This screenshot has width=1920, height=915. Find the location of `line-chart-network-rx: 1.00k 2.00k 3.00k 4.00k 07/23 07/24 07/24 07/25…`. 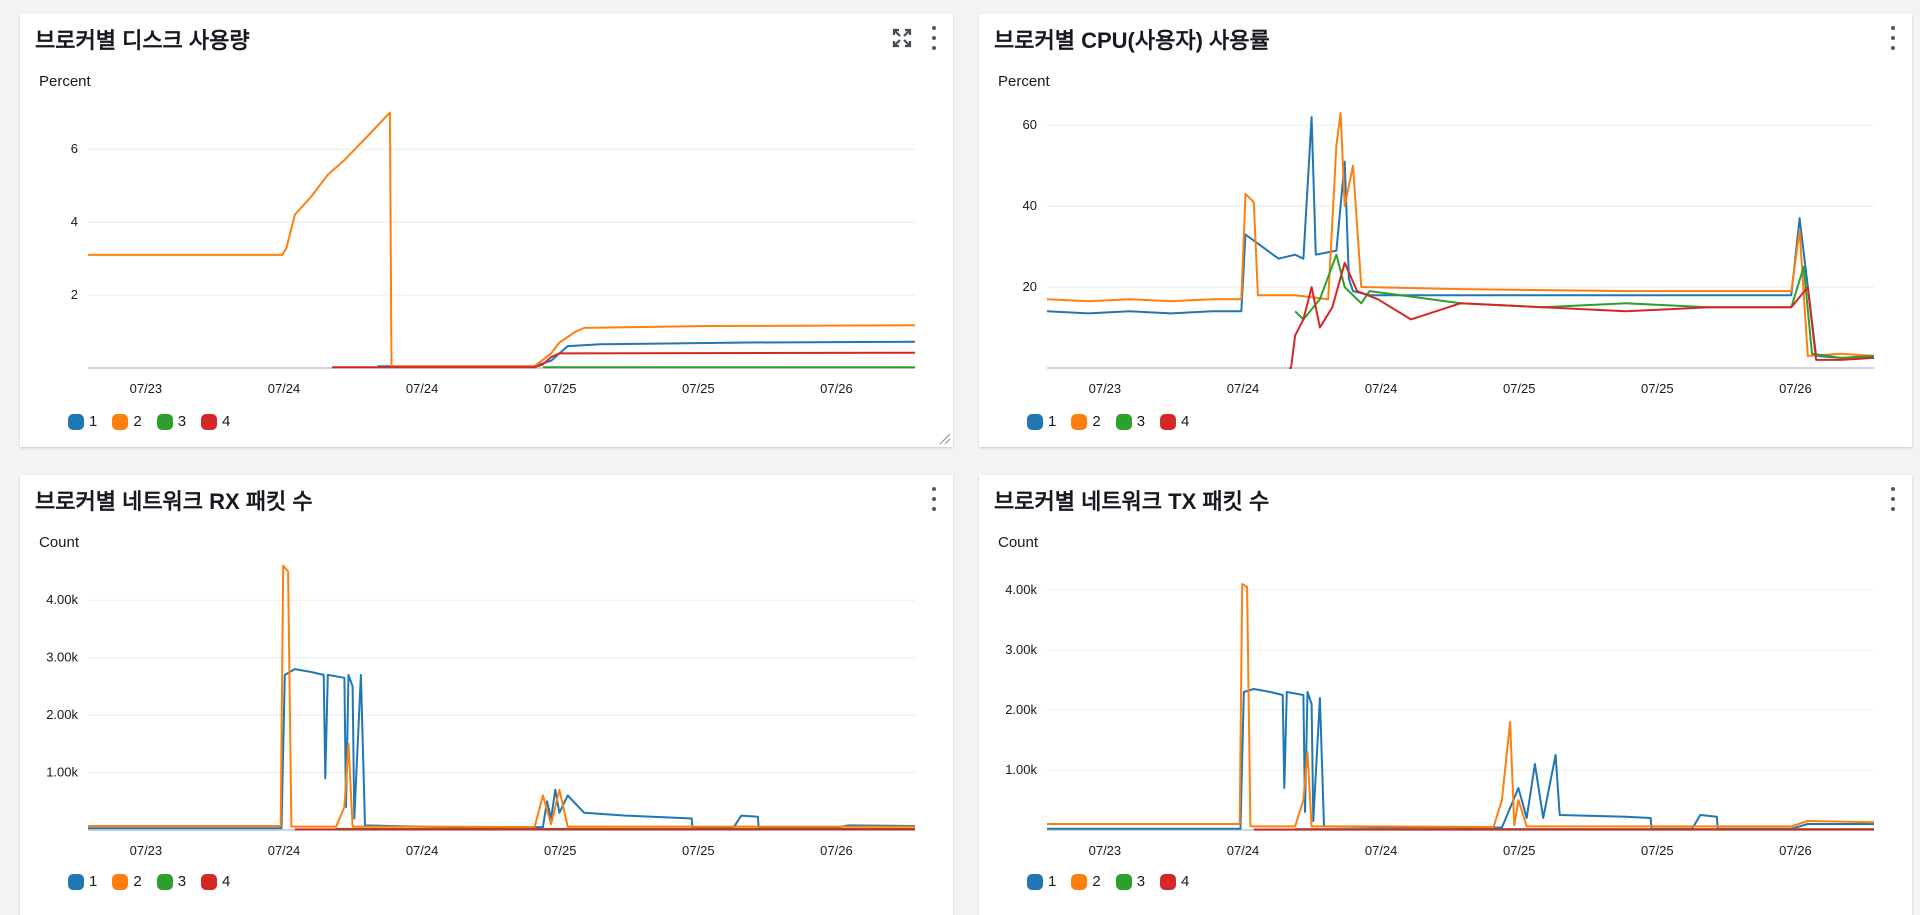

line-chart-network-rx: 1.00k 2.00k 3.00k 4.00k 07/23 07/24 07/24 07/25… is located at coordinates (481, 711).